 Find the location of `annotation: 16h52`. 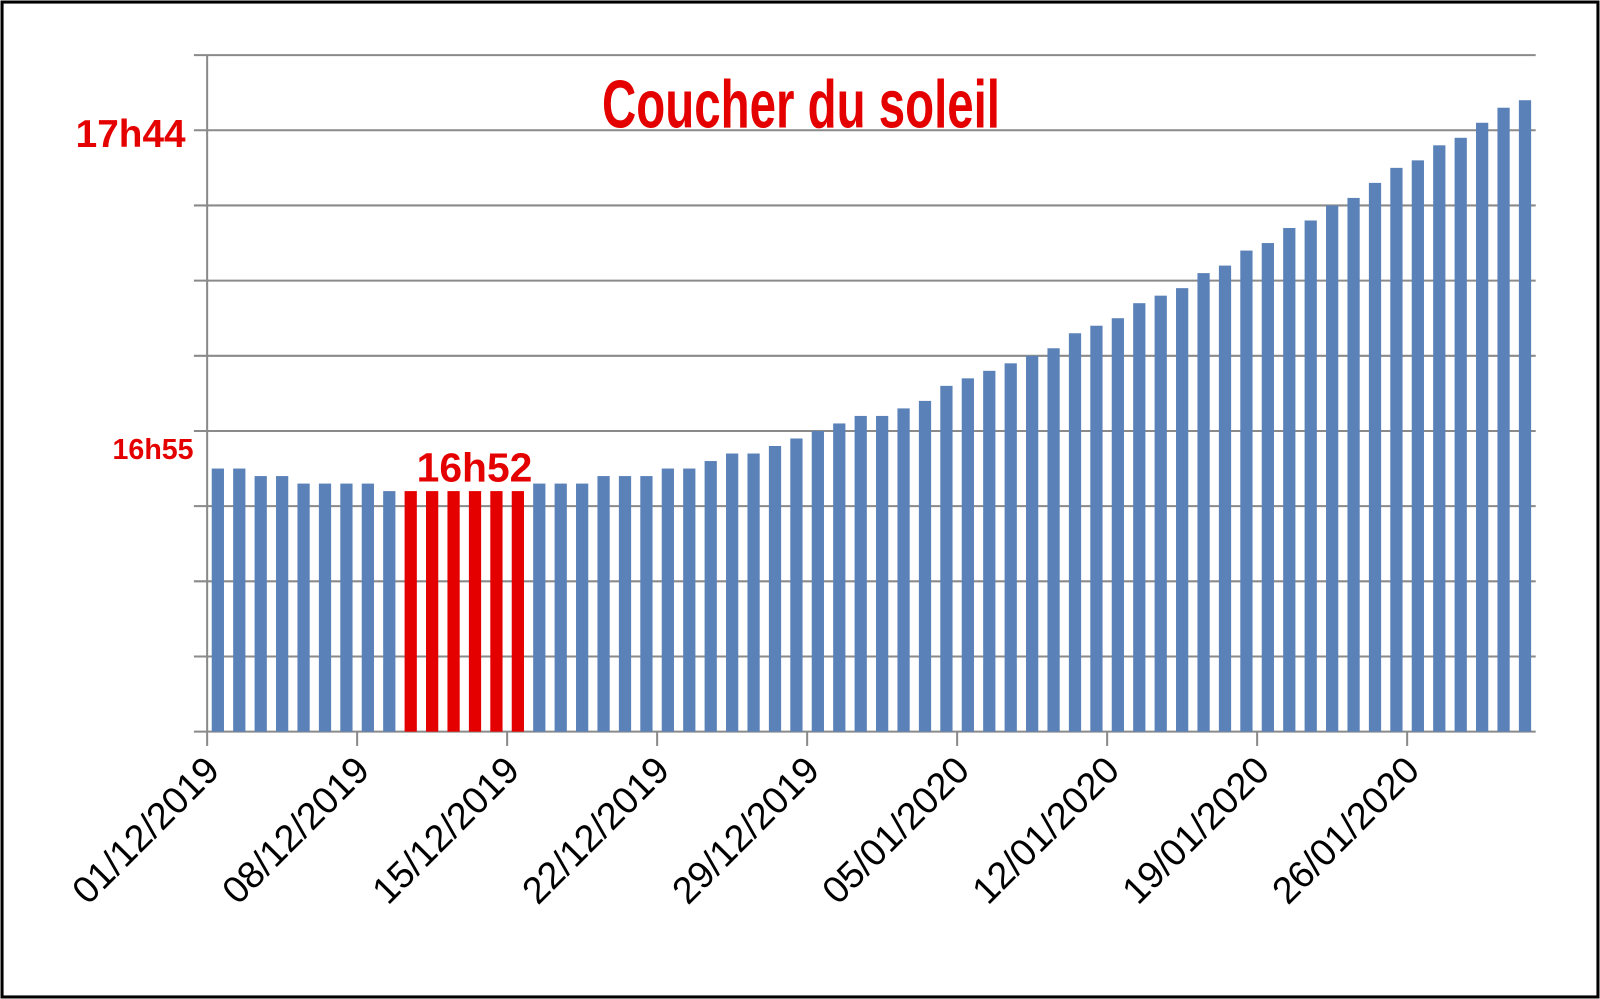

annotation: 16h52 is located at coordinates (475, 468).